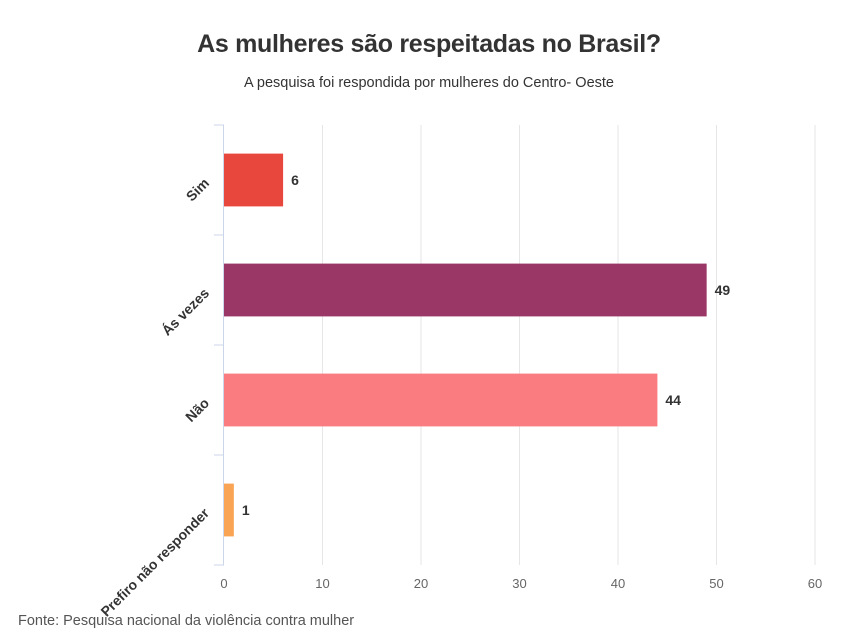 The height and width of the screenshot is (644, 858). Describe the element at coordinates (185, 312) in the screenshot. I see `category-label-1: Ás vezes` at that location.